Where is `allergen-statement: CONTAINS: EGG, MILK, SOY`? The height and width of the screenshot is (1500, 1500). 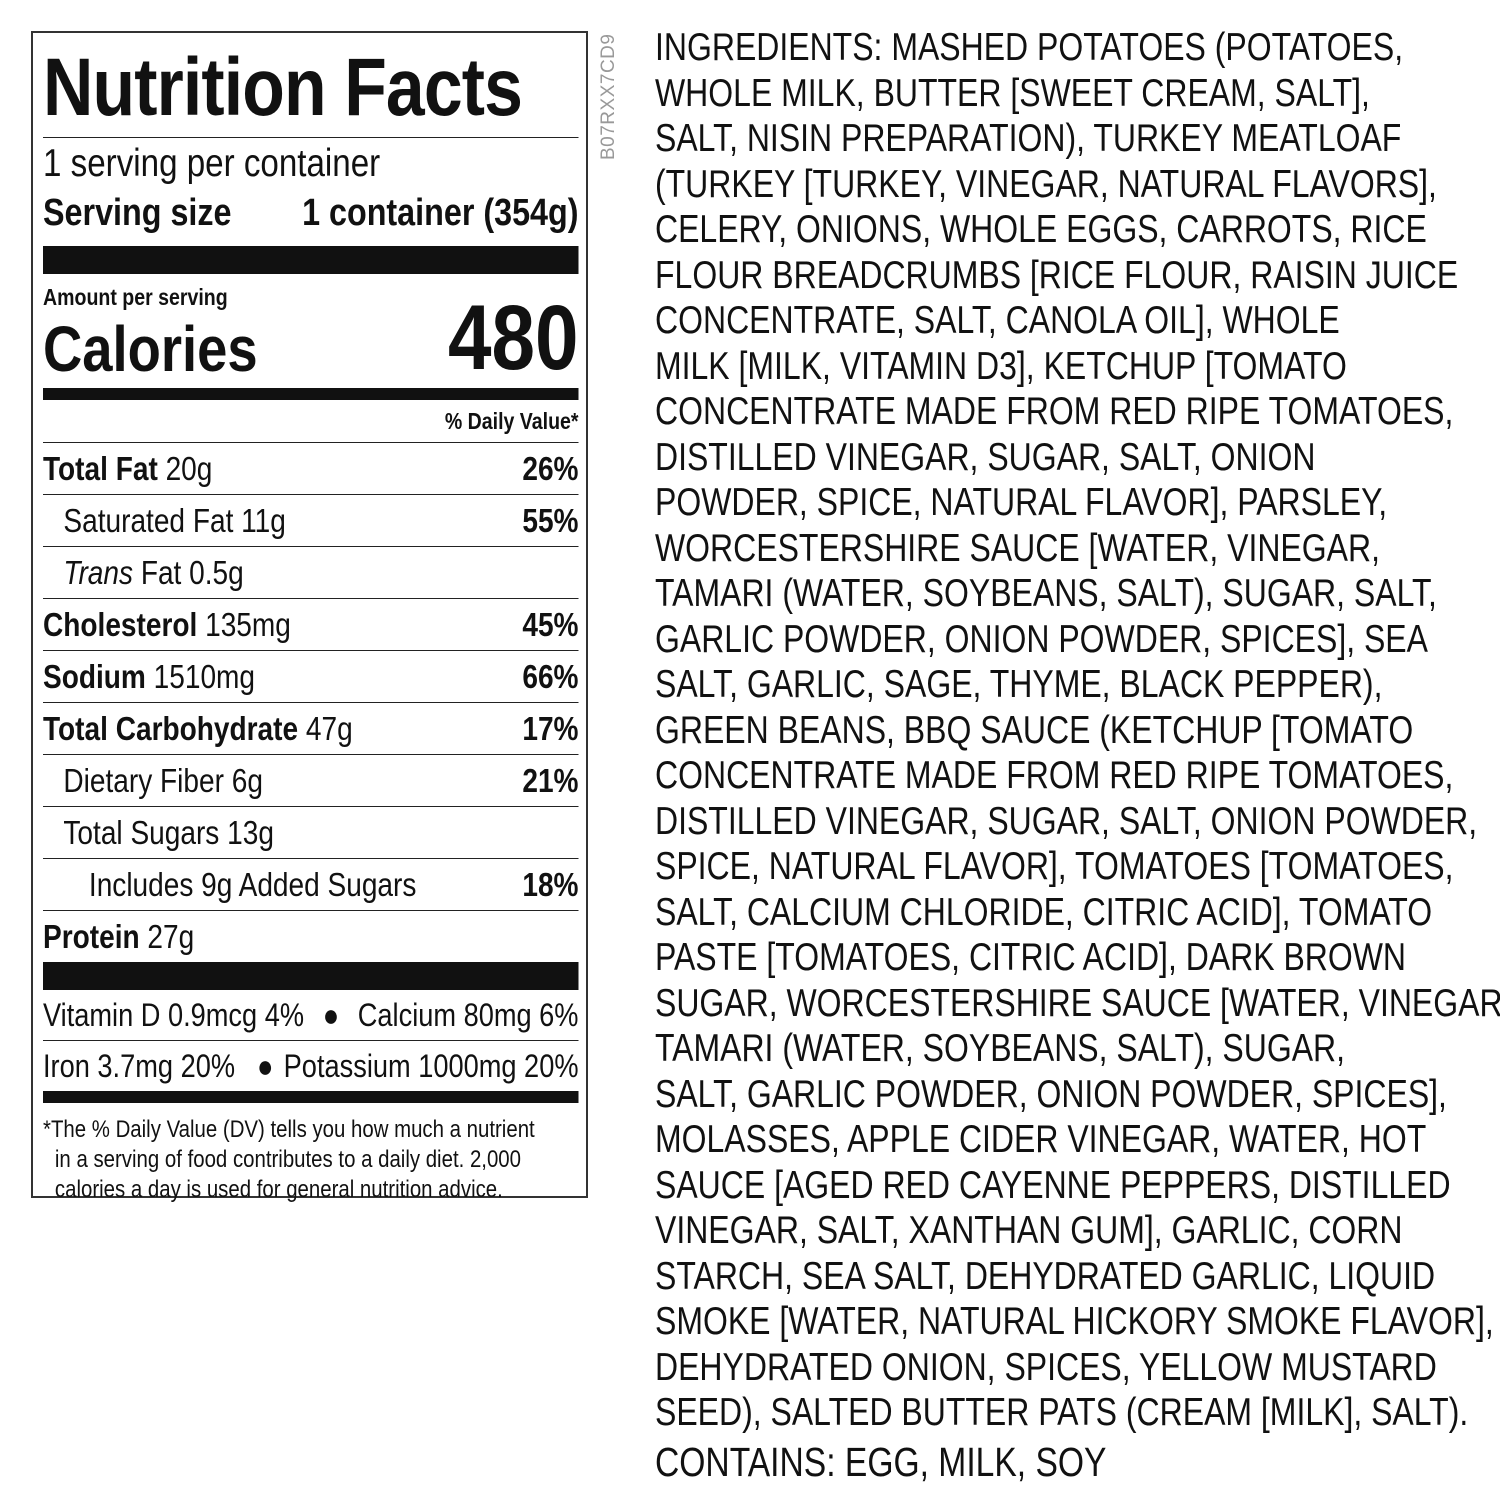 allergen-statement: CONTAINS: EGG, MILK, SOY is located at coordinates (881, 1461).